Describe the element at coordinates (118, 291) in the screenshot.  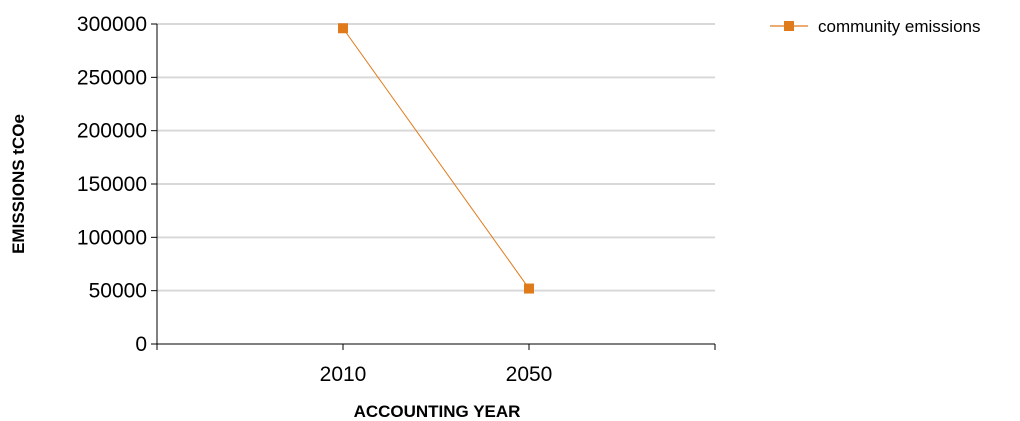
I see `y-tick-label-50000: 50000` at that location.